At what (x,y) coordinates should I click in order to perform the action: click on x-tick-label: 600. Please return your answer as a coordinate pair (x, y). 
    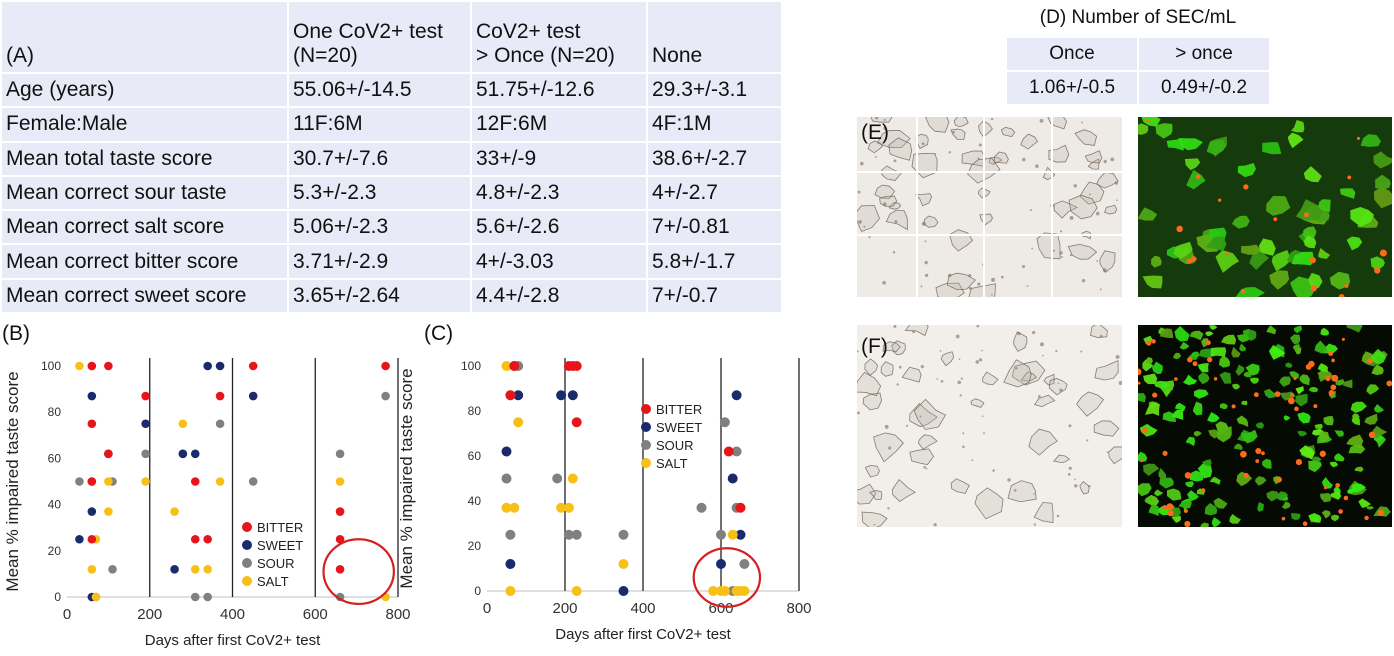
    Looking at the image, I should click on (720, 608).